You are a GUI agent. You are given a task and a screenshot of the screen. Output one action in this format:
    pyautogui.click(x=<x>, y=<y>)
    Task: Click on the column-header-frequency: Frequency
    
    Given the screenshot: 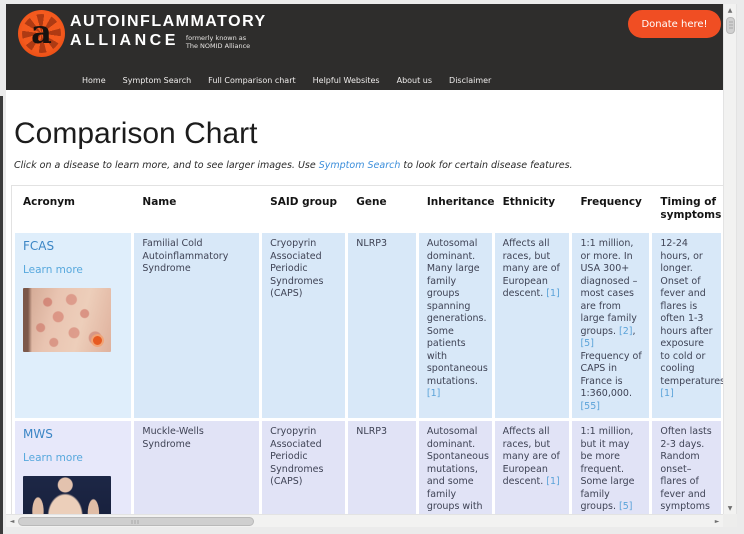 What is the action you would take?
    pyautogui.click(x=611, y=209)
    